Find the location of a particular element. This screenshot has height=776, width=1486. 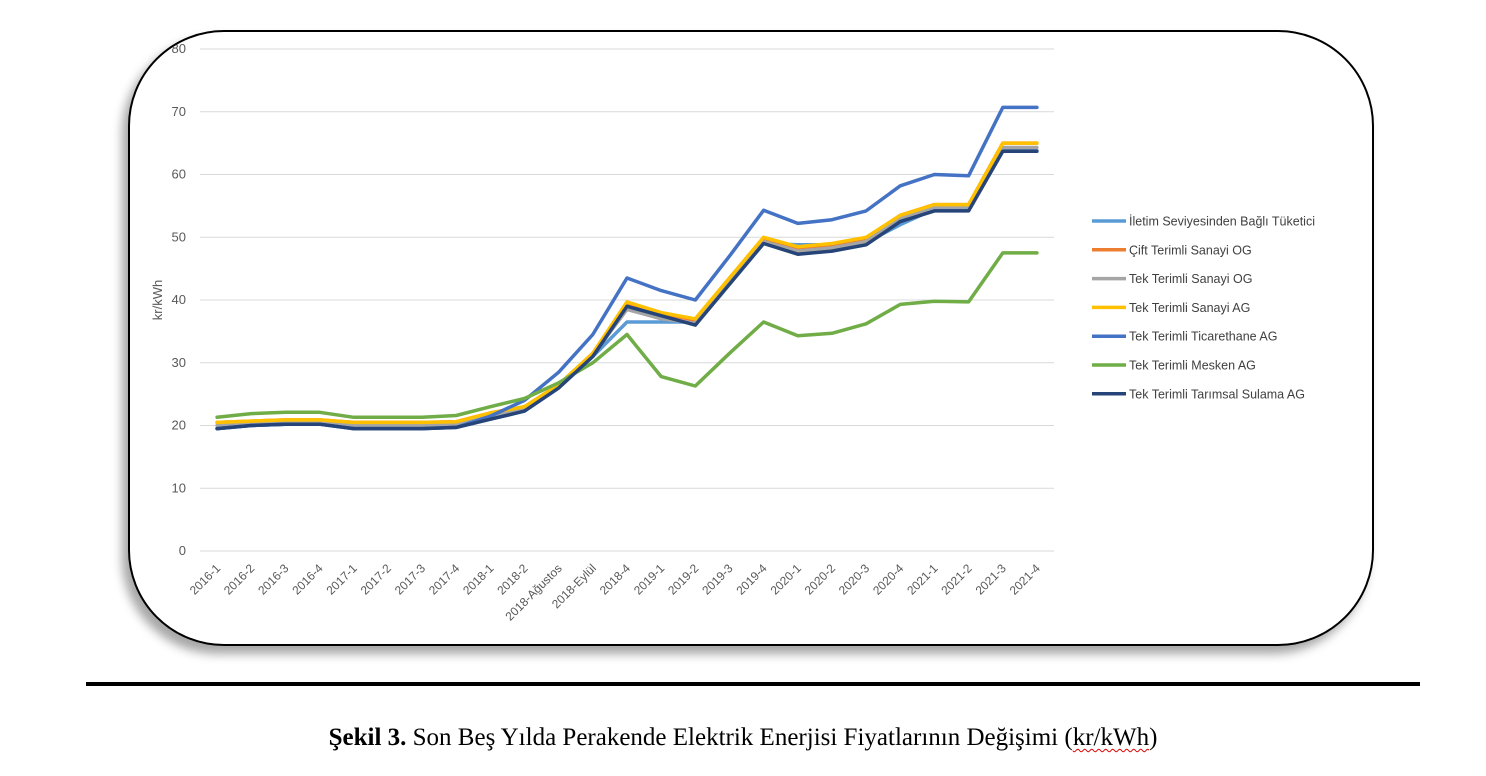

legend-label: Çift Terimli Sanayi OG is located at coordinates (1190, 250).